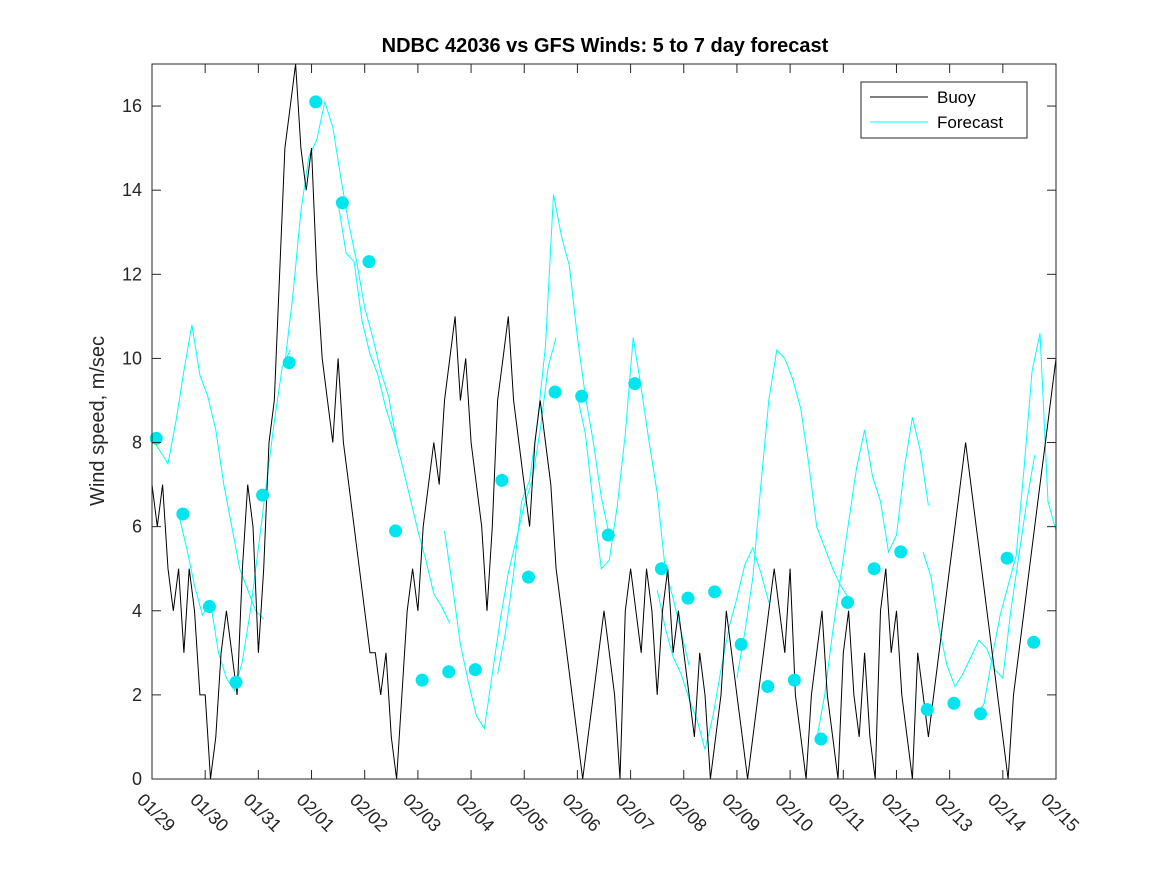 Image resolution: width=1167 pixels, height=875 pixels. What do you see at coordinates (137, 695) in the screenshot?
I see `y-tick-label: 2` at bounding box center [137, 695].